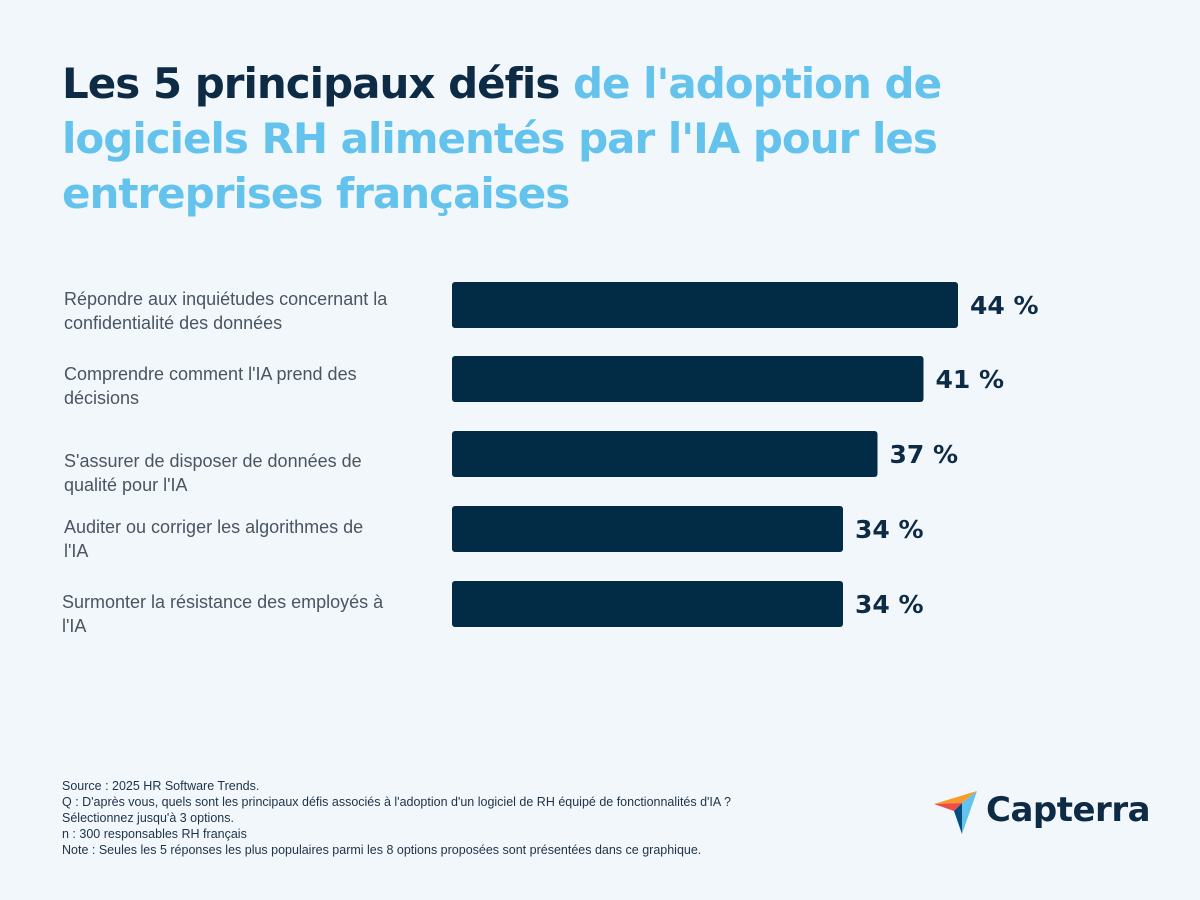 Image resolution: width=1200 pixels, height=900 pixels. Describe the element at coordinates (148, 818) in the screenshot. I see `instruction-text: Sélectionnez jusqu'à 3 options.` at that location.